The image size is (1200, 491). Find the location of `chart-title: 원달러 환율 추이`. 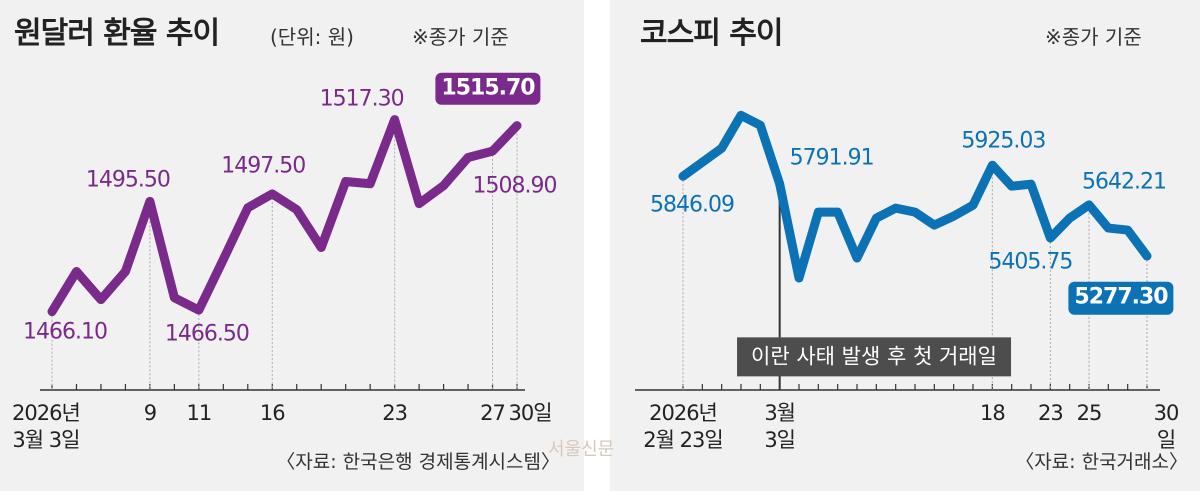

chart-title: 원달러 환율 추이 is located at coordinates (117, 33).